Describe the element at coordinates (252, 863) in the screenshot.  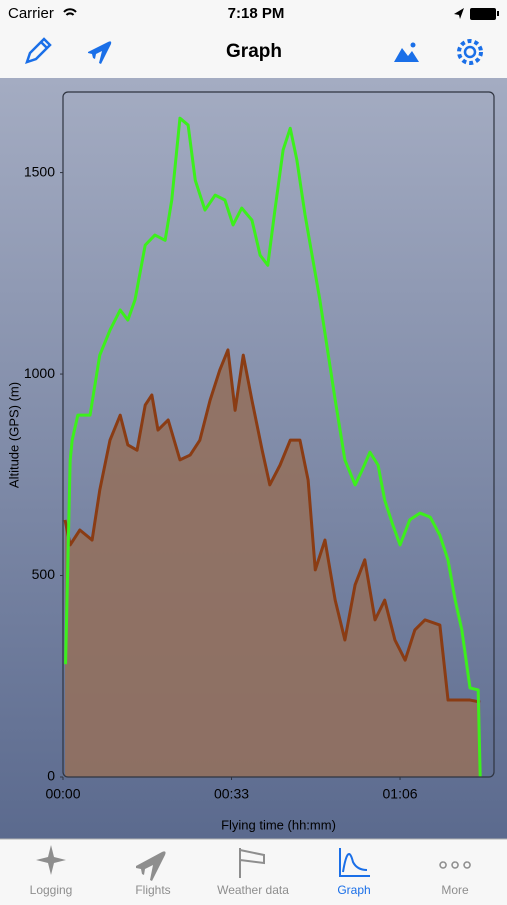
I see `tab-icon-weather` at that location.